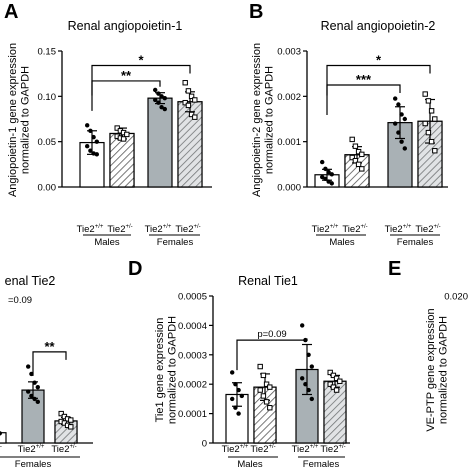  Describe the element at coordinates (378, 26) in the screenshot. I see `panel-title: Renal angiopoietin-2` at that location.